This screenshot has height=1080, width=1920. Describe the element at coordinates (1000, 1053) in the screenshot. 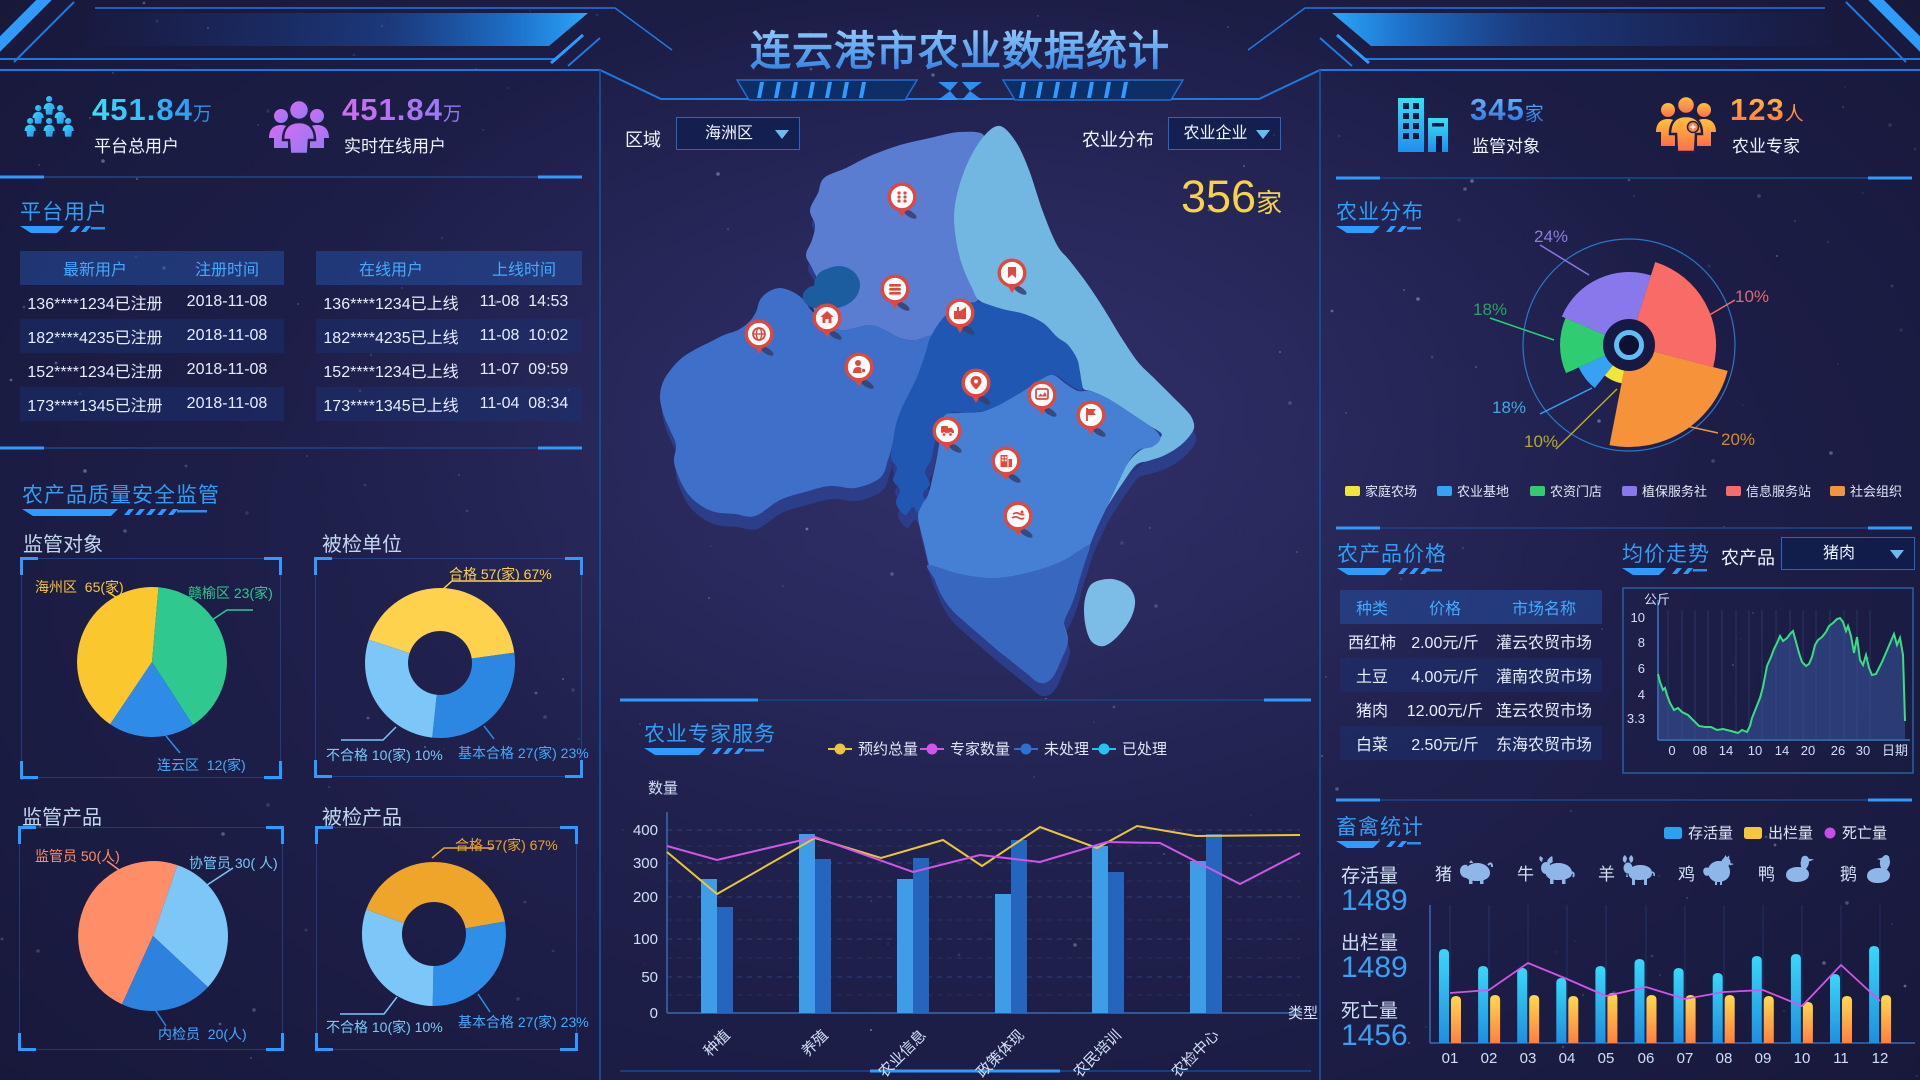

I see `svg-text: 政策体现` at that location.